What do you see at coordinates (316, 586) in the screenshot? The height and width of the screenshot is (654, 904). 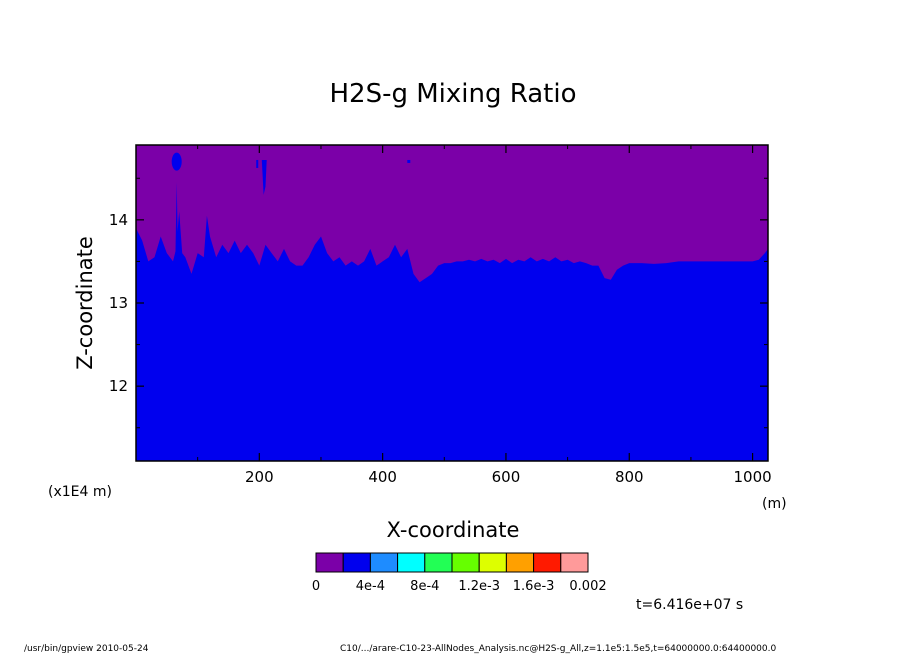 I see `colorbar-label: 0` at bounding box center [316, 586].